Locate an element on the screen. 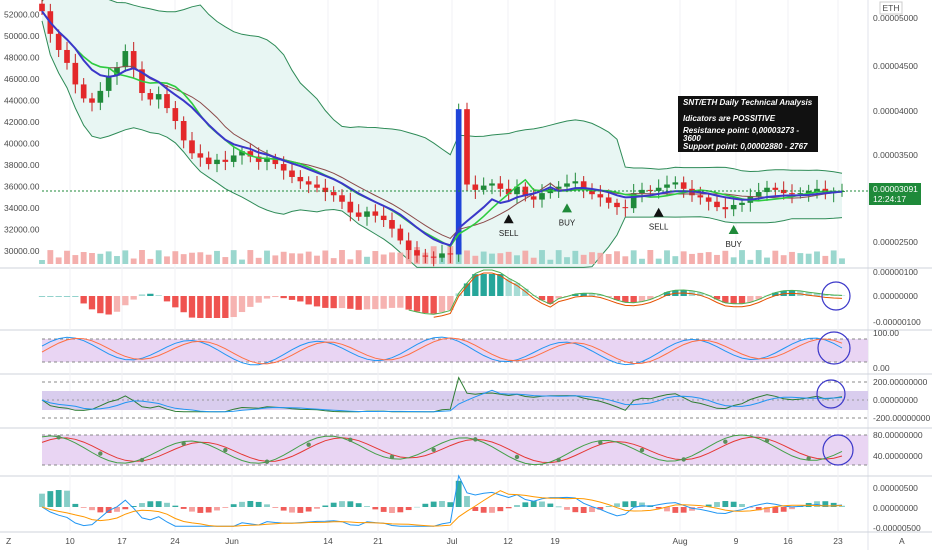 This screenshot has height=550, width=932. left-axis-tick: 48000.00 is located at coordinates (22, 58).